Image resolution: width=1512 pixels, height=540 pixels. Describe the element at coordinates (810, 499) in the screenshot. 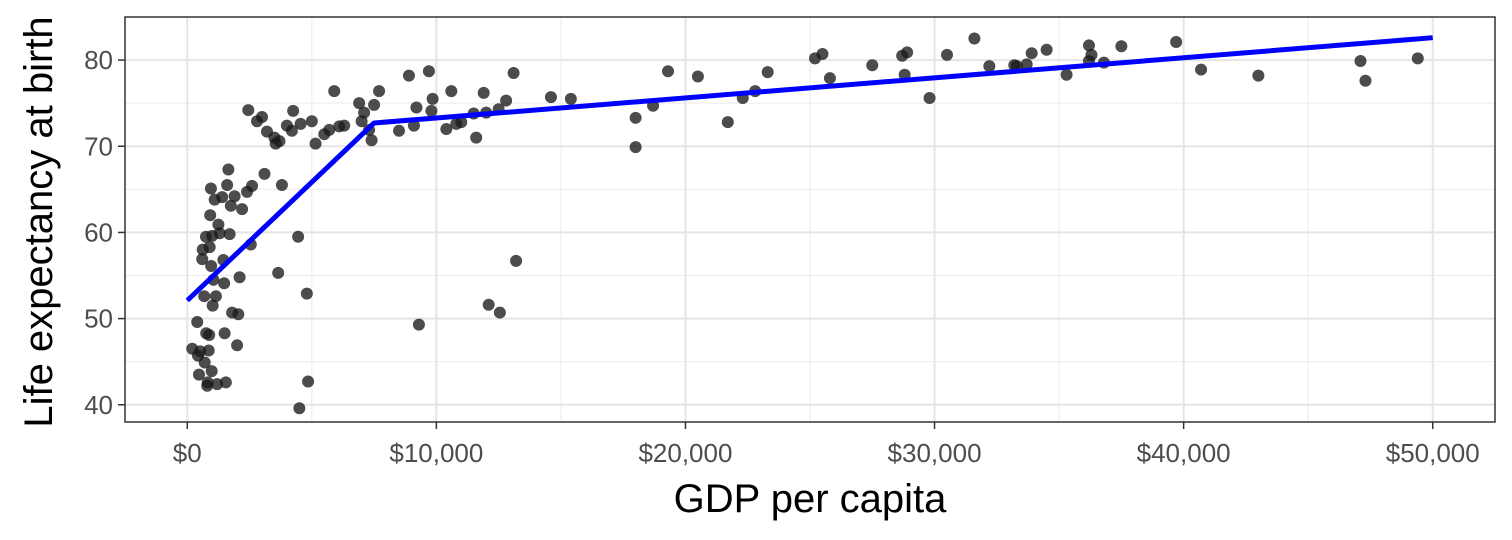

I see `x-axis-title: GDP per capita` at that location.